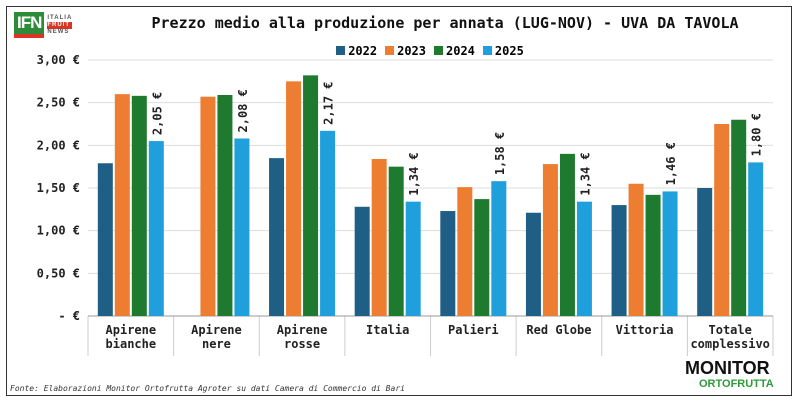 The height and width of the screenshot is (403, 800). I want to click on legend: 2022 2023 2024 2025, so click(400, 51).